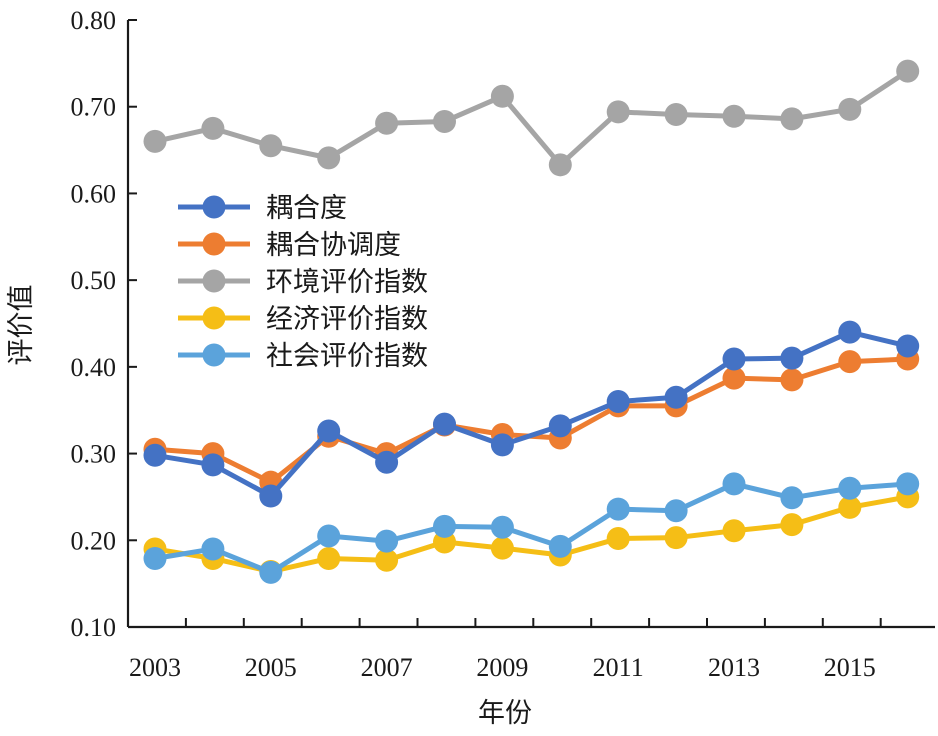 The image size is (938, 736). What do you see at coordinates (347, 356) in the screenshot?
I see `legend-label: 社会评价指数` at bounding box center [347, 356].